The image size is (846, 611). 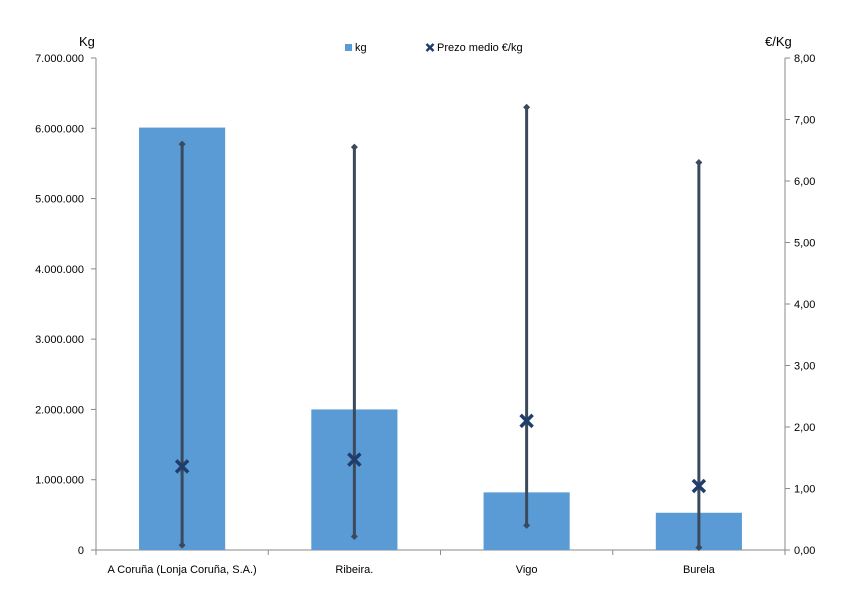 I want to click on left-tick-label: 0, so click(x=81, y=551).